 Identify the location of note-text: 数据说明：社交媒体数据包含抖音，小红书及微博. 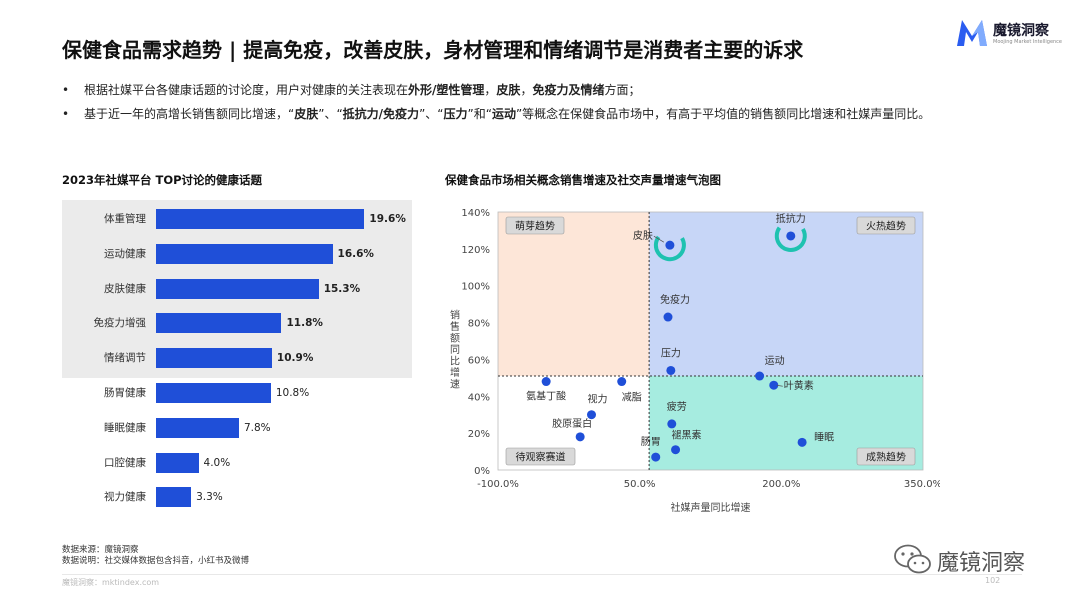
(156, 561).